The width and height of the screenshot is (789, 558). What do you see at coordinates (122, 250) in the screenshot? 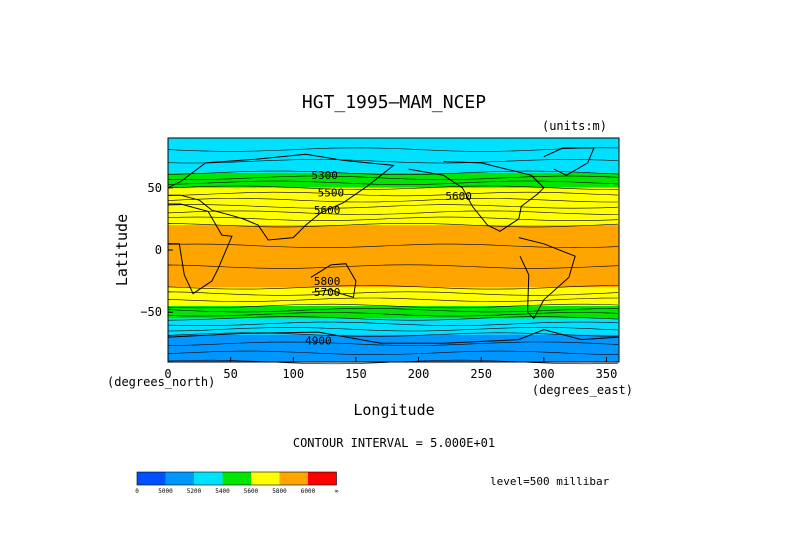
I see `y-axis-label: Latitude` at bounding box center [122, 250].